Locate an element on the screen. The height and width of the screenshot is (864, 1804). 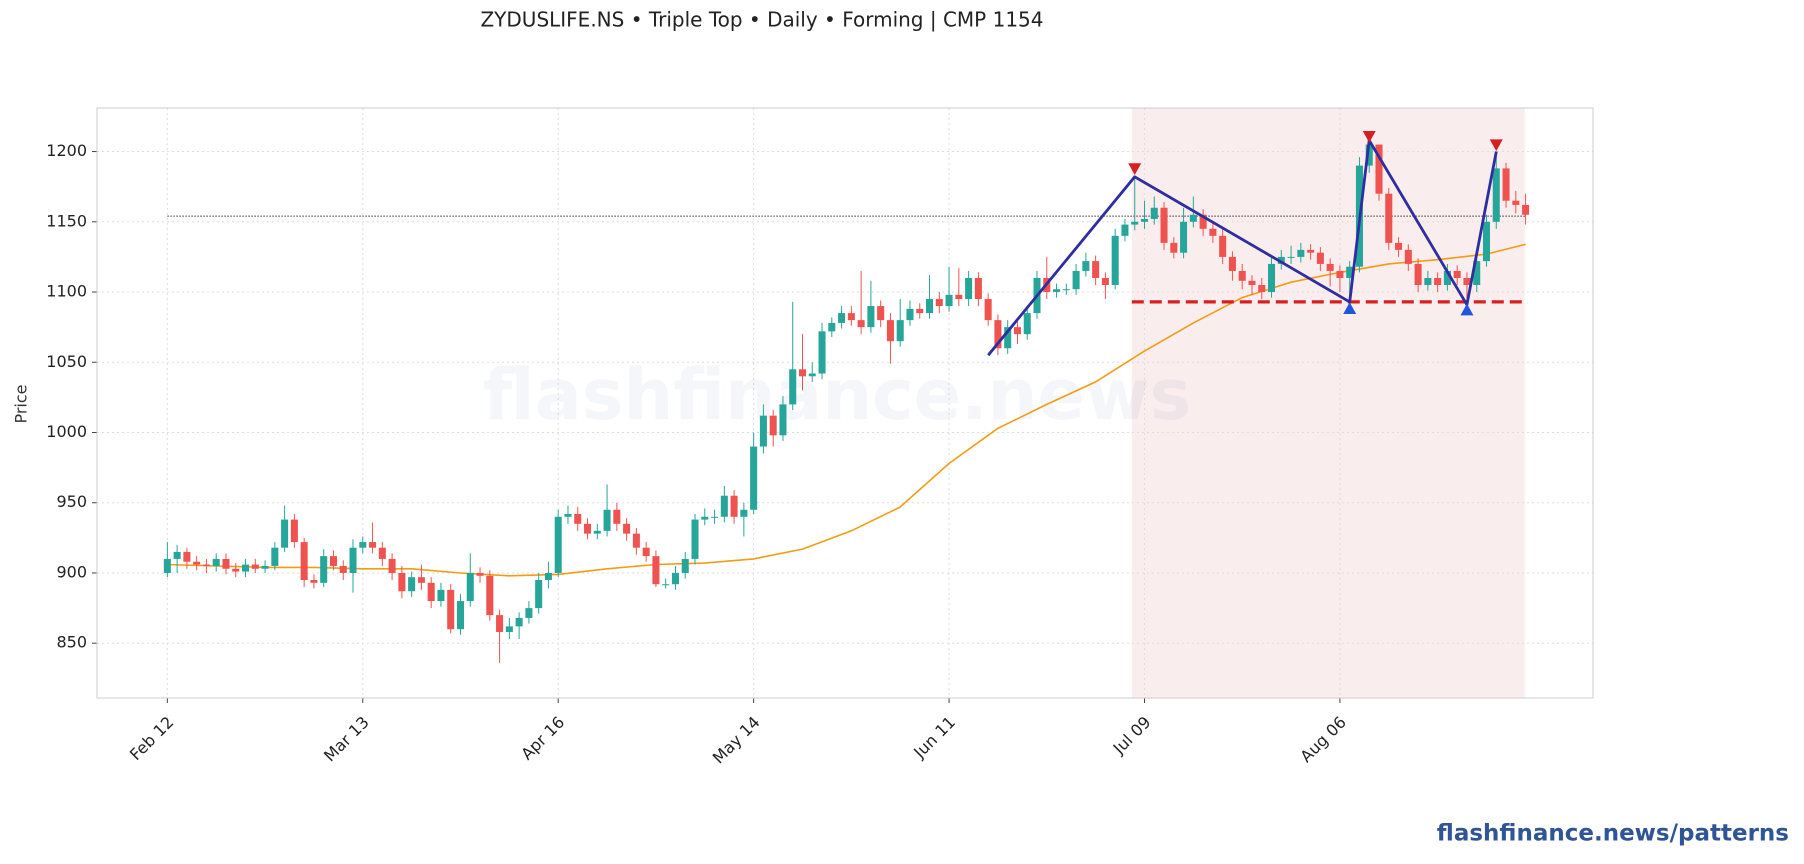
trough-marker is located at coordinates (1350, 308).